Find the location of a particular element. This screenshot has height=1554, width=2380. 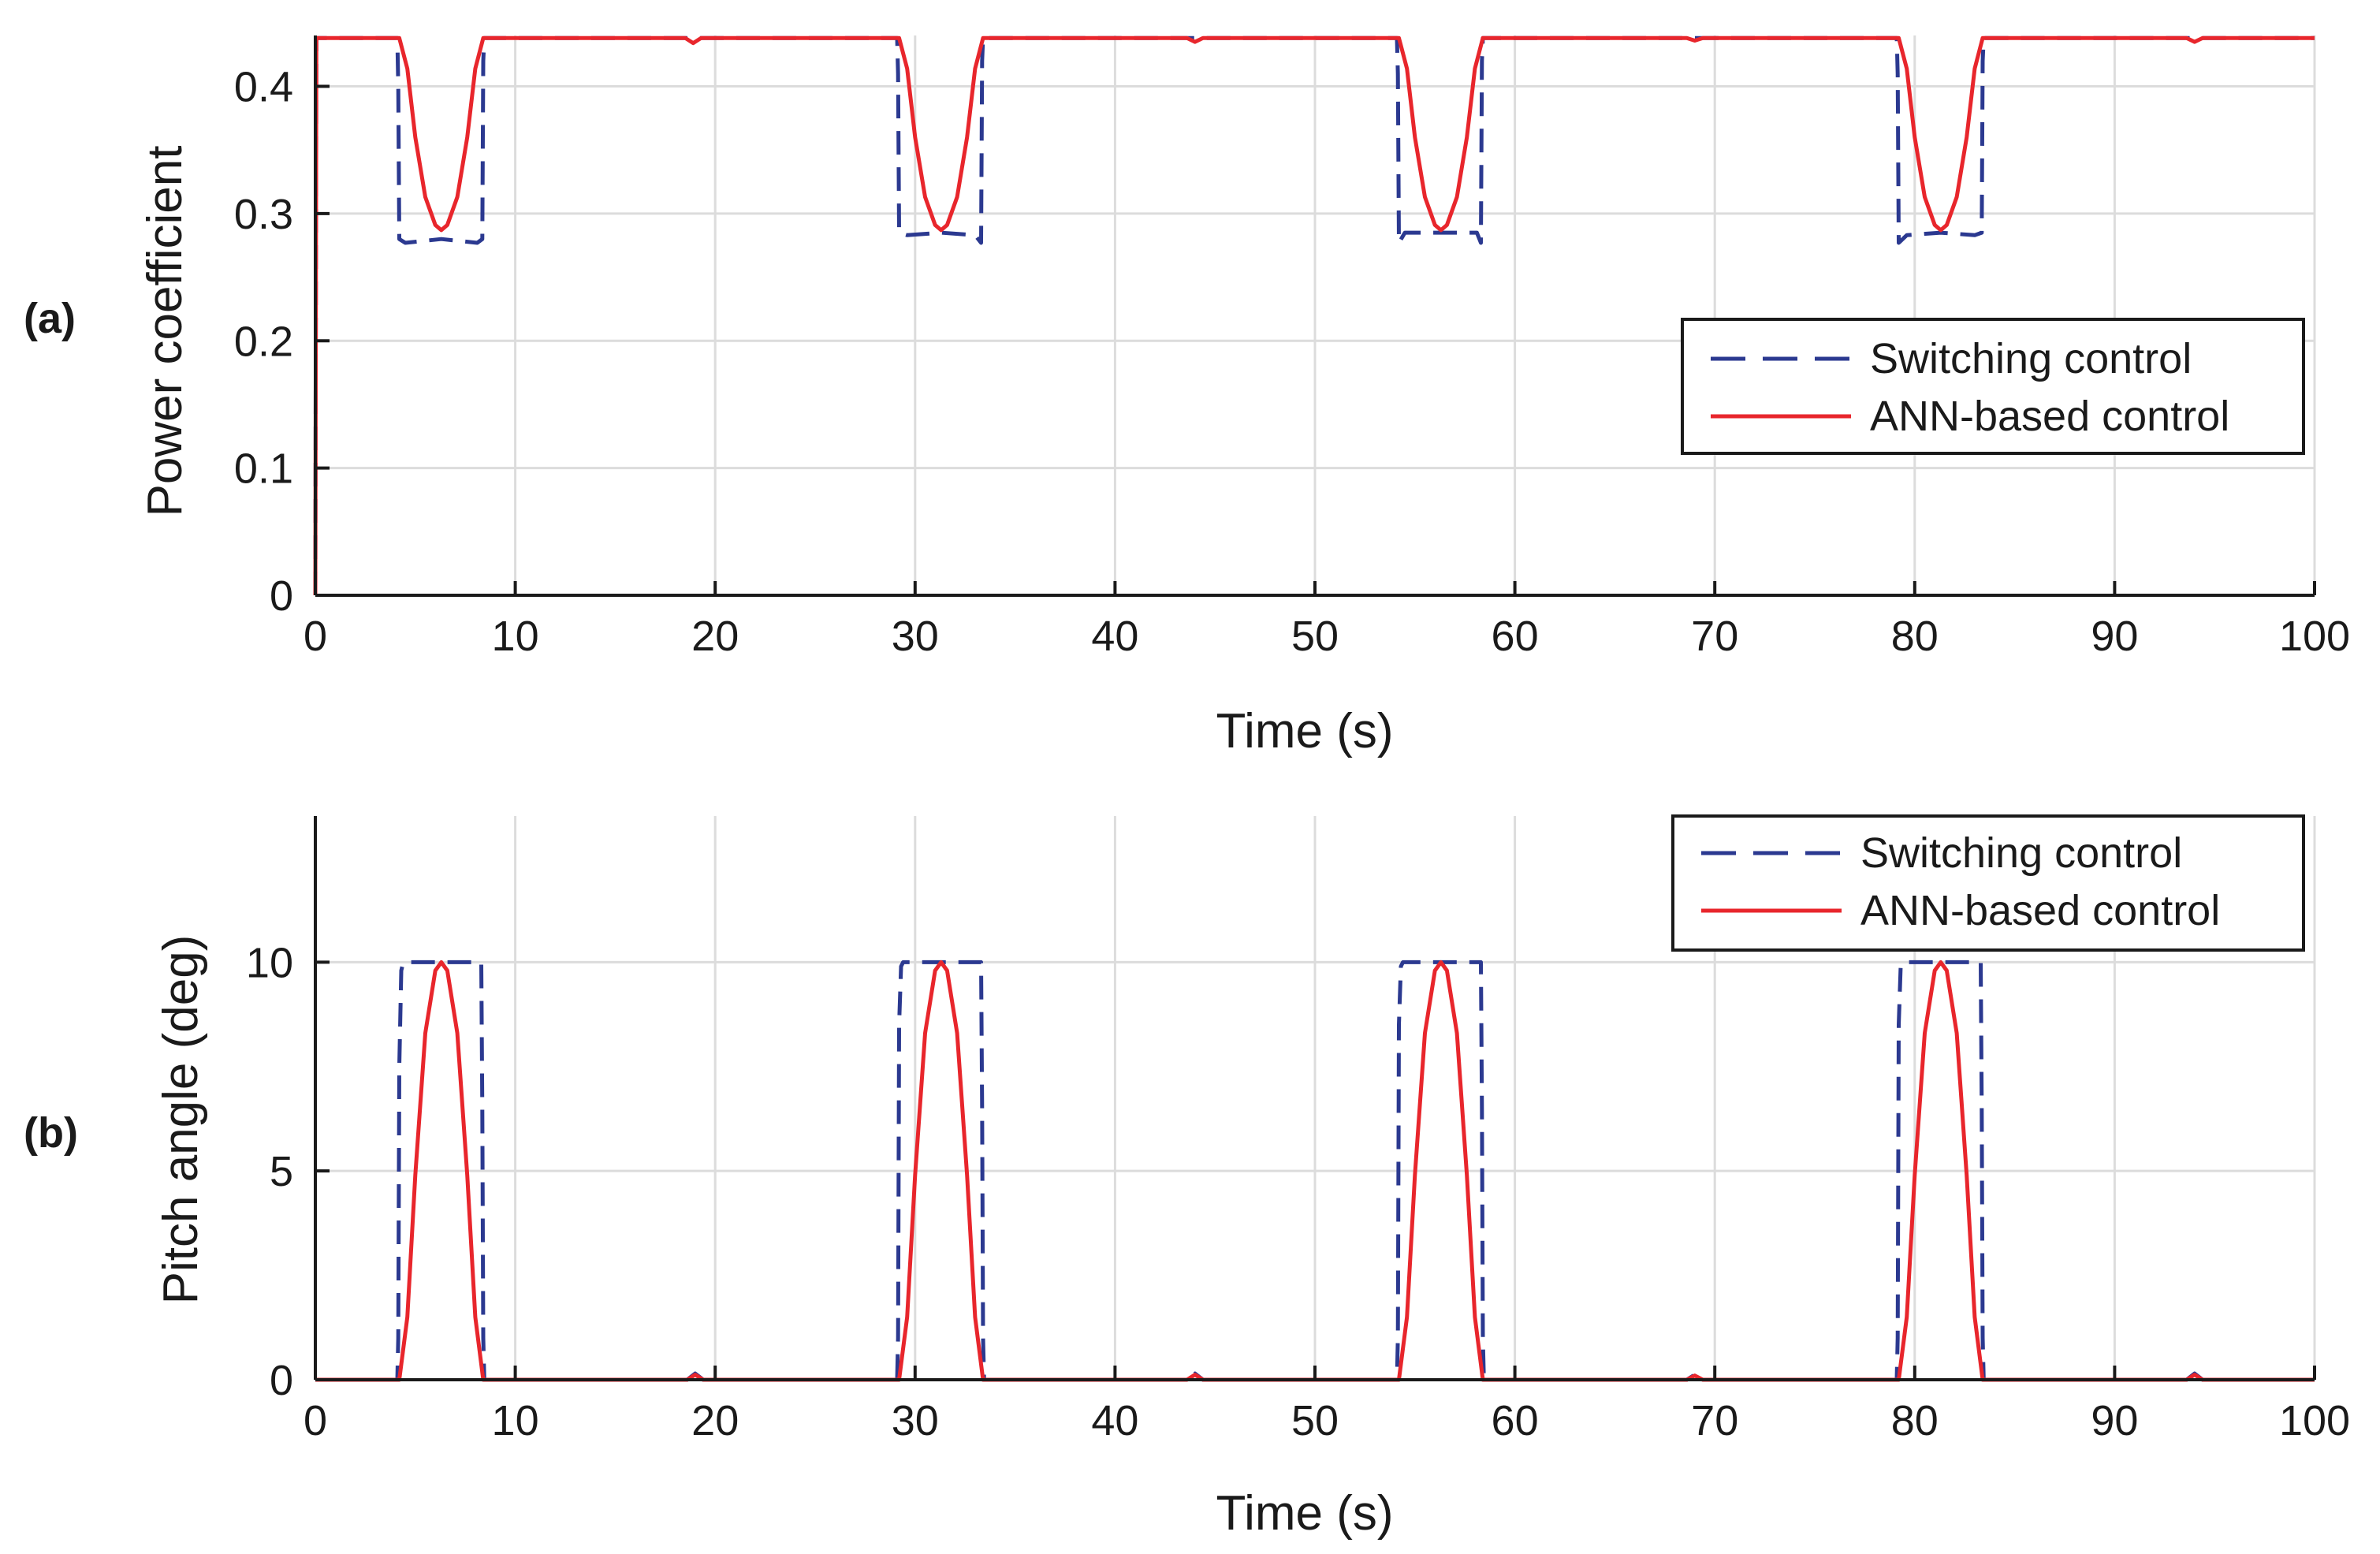

panel-a-legend: Switching control ANN-based control is located at coordinates (1993, 386).